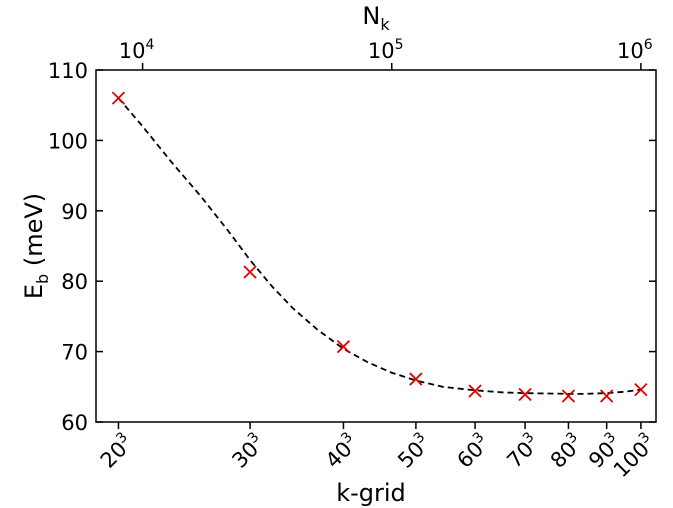  I want to click on x-tick-label: 303, so click(248, 451).